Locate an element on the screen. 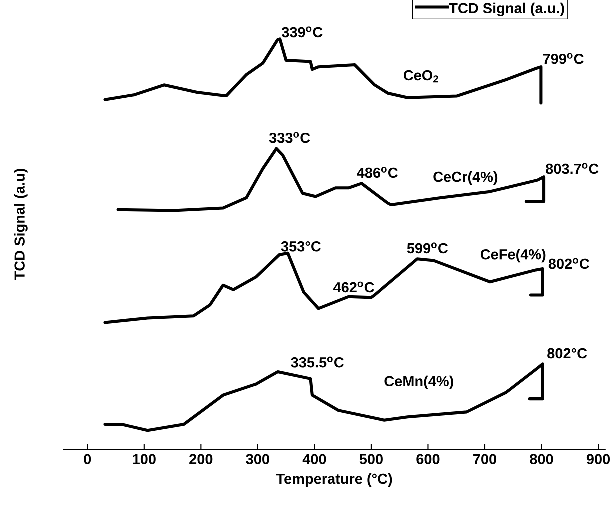  x-tick-label: 0 is located at coordinates (88, 459).